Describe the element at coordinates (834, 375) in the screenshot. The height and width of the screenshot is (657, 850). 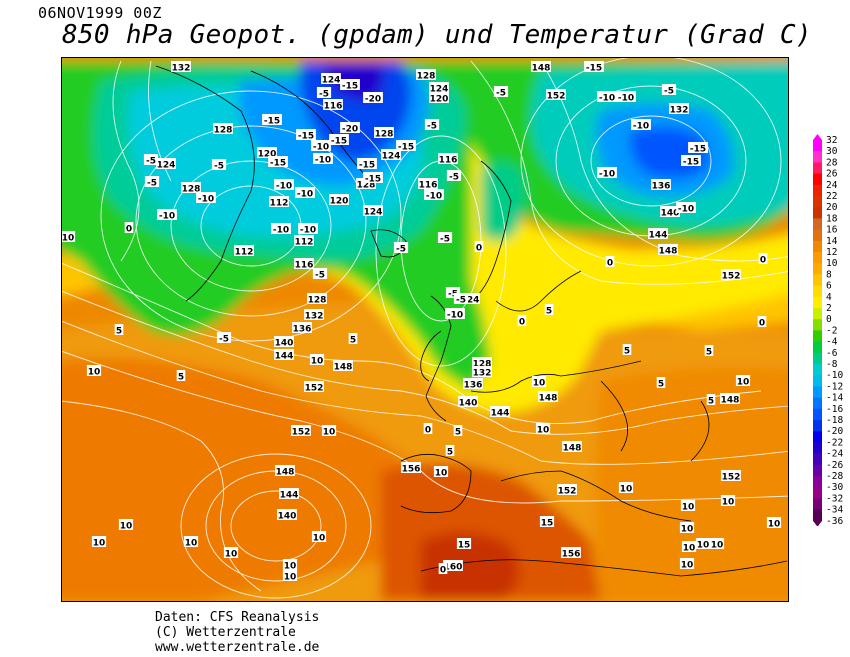
I see `legend-tick-label: -10` at that location.